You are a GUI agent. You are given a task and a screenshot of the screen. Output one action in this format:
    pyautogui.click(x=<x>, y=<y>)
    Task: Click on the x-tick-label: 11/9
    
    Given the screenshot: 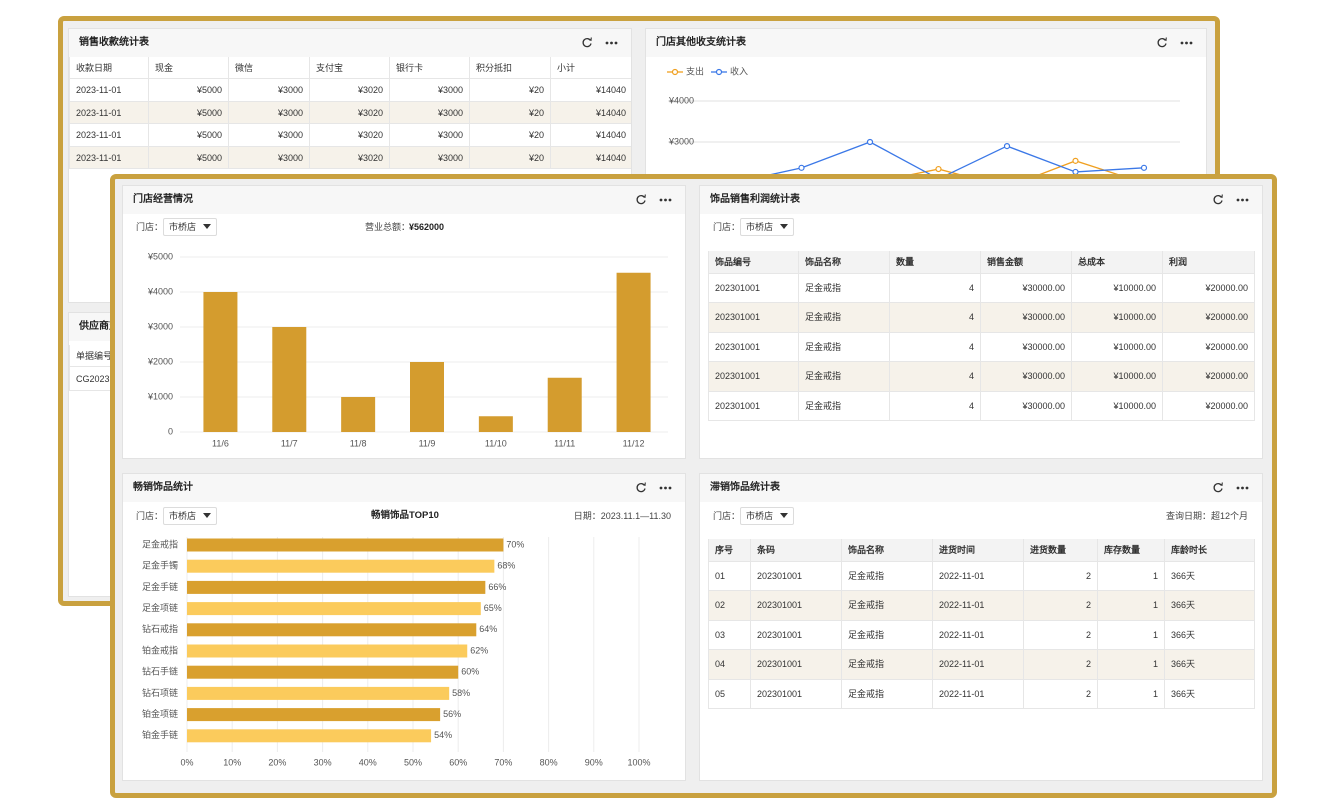 What is the action you would take?
    pyautogui.click(x=427, y=443)
    